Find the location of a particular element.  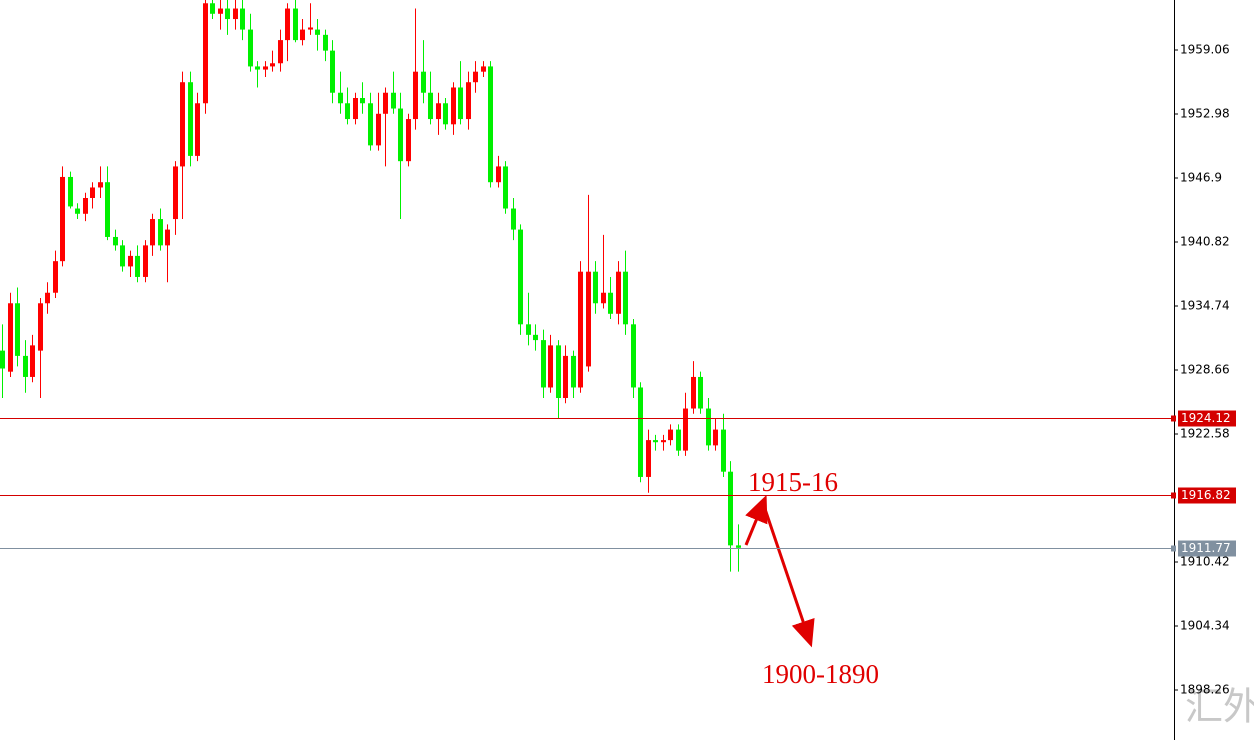

y-tick-label: 1922.58 is located at coordinates (1205, 434).